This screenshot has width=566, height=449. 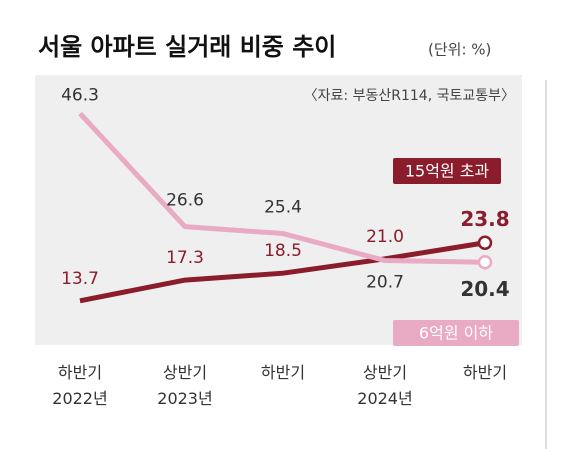 What do you see at coordinates (385, 283) in the screenshot?
I see `data-label: 20.7` at bounding box center [385, 283].